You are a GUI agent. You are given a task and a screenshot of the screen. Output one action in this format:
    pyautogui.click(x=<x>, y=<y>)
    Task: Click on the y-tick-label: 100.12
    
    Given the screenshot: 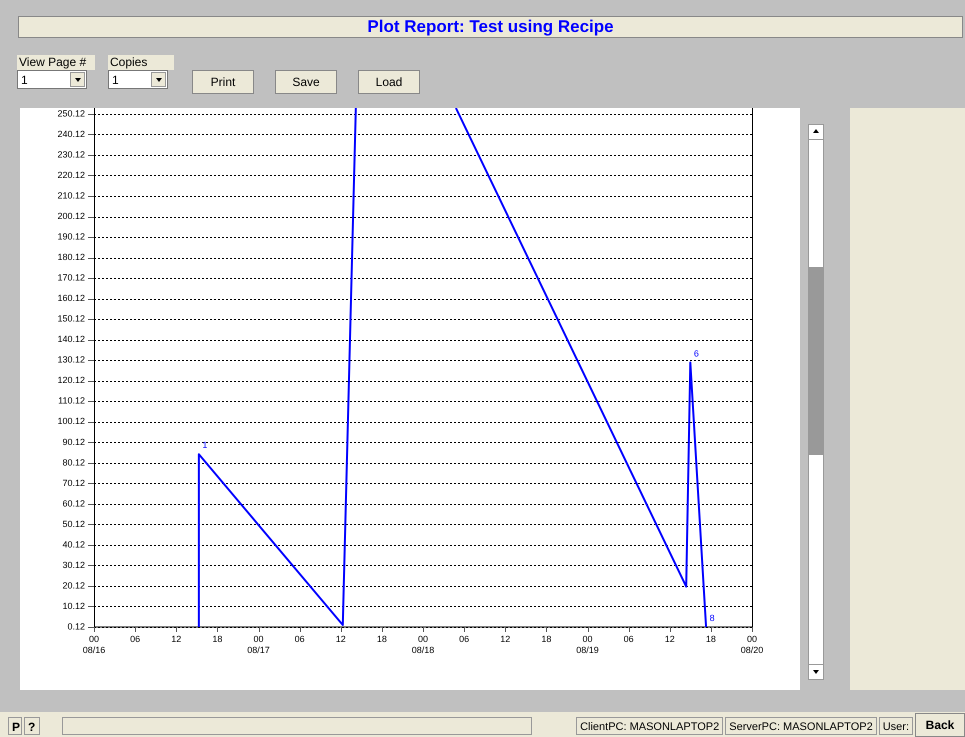 What is the action you would take?
    pyautogui.click(x=71, y=421)
    